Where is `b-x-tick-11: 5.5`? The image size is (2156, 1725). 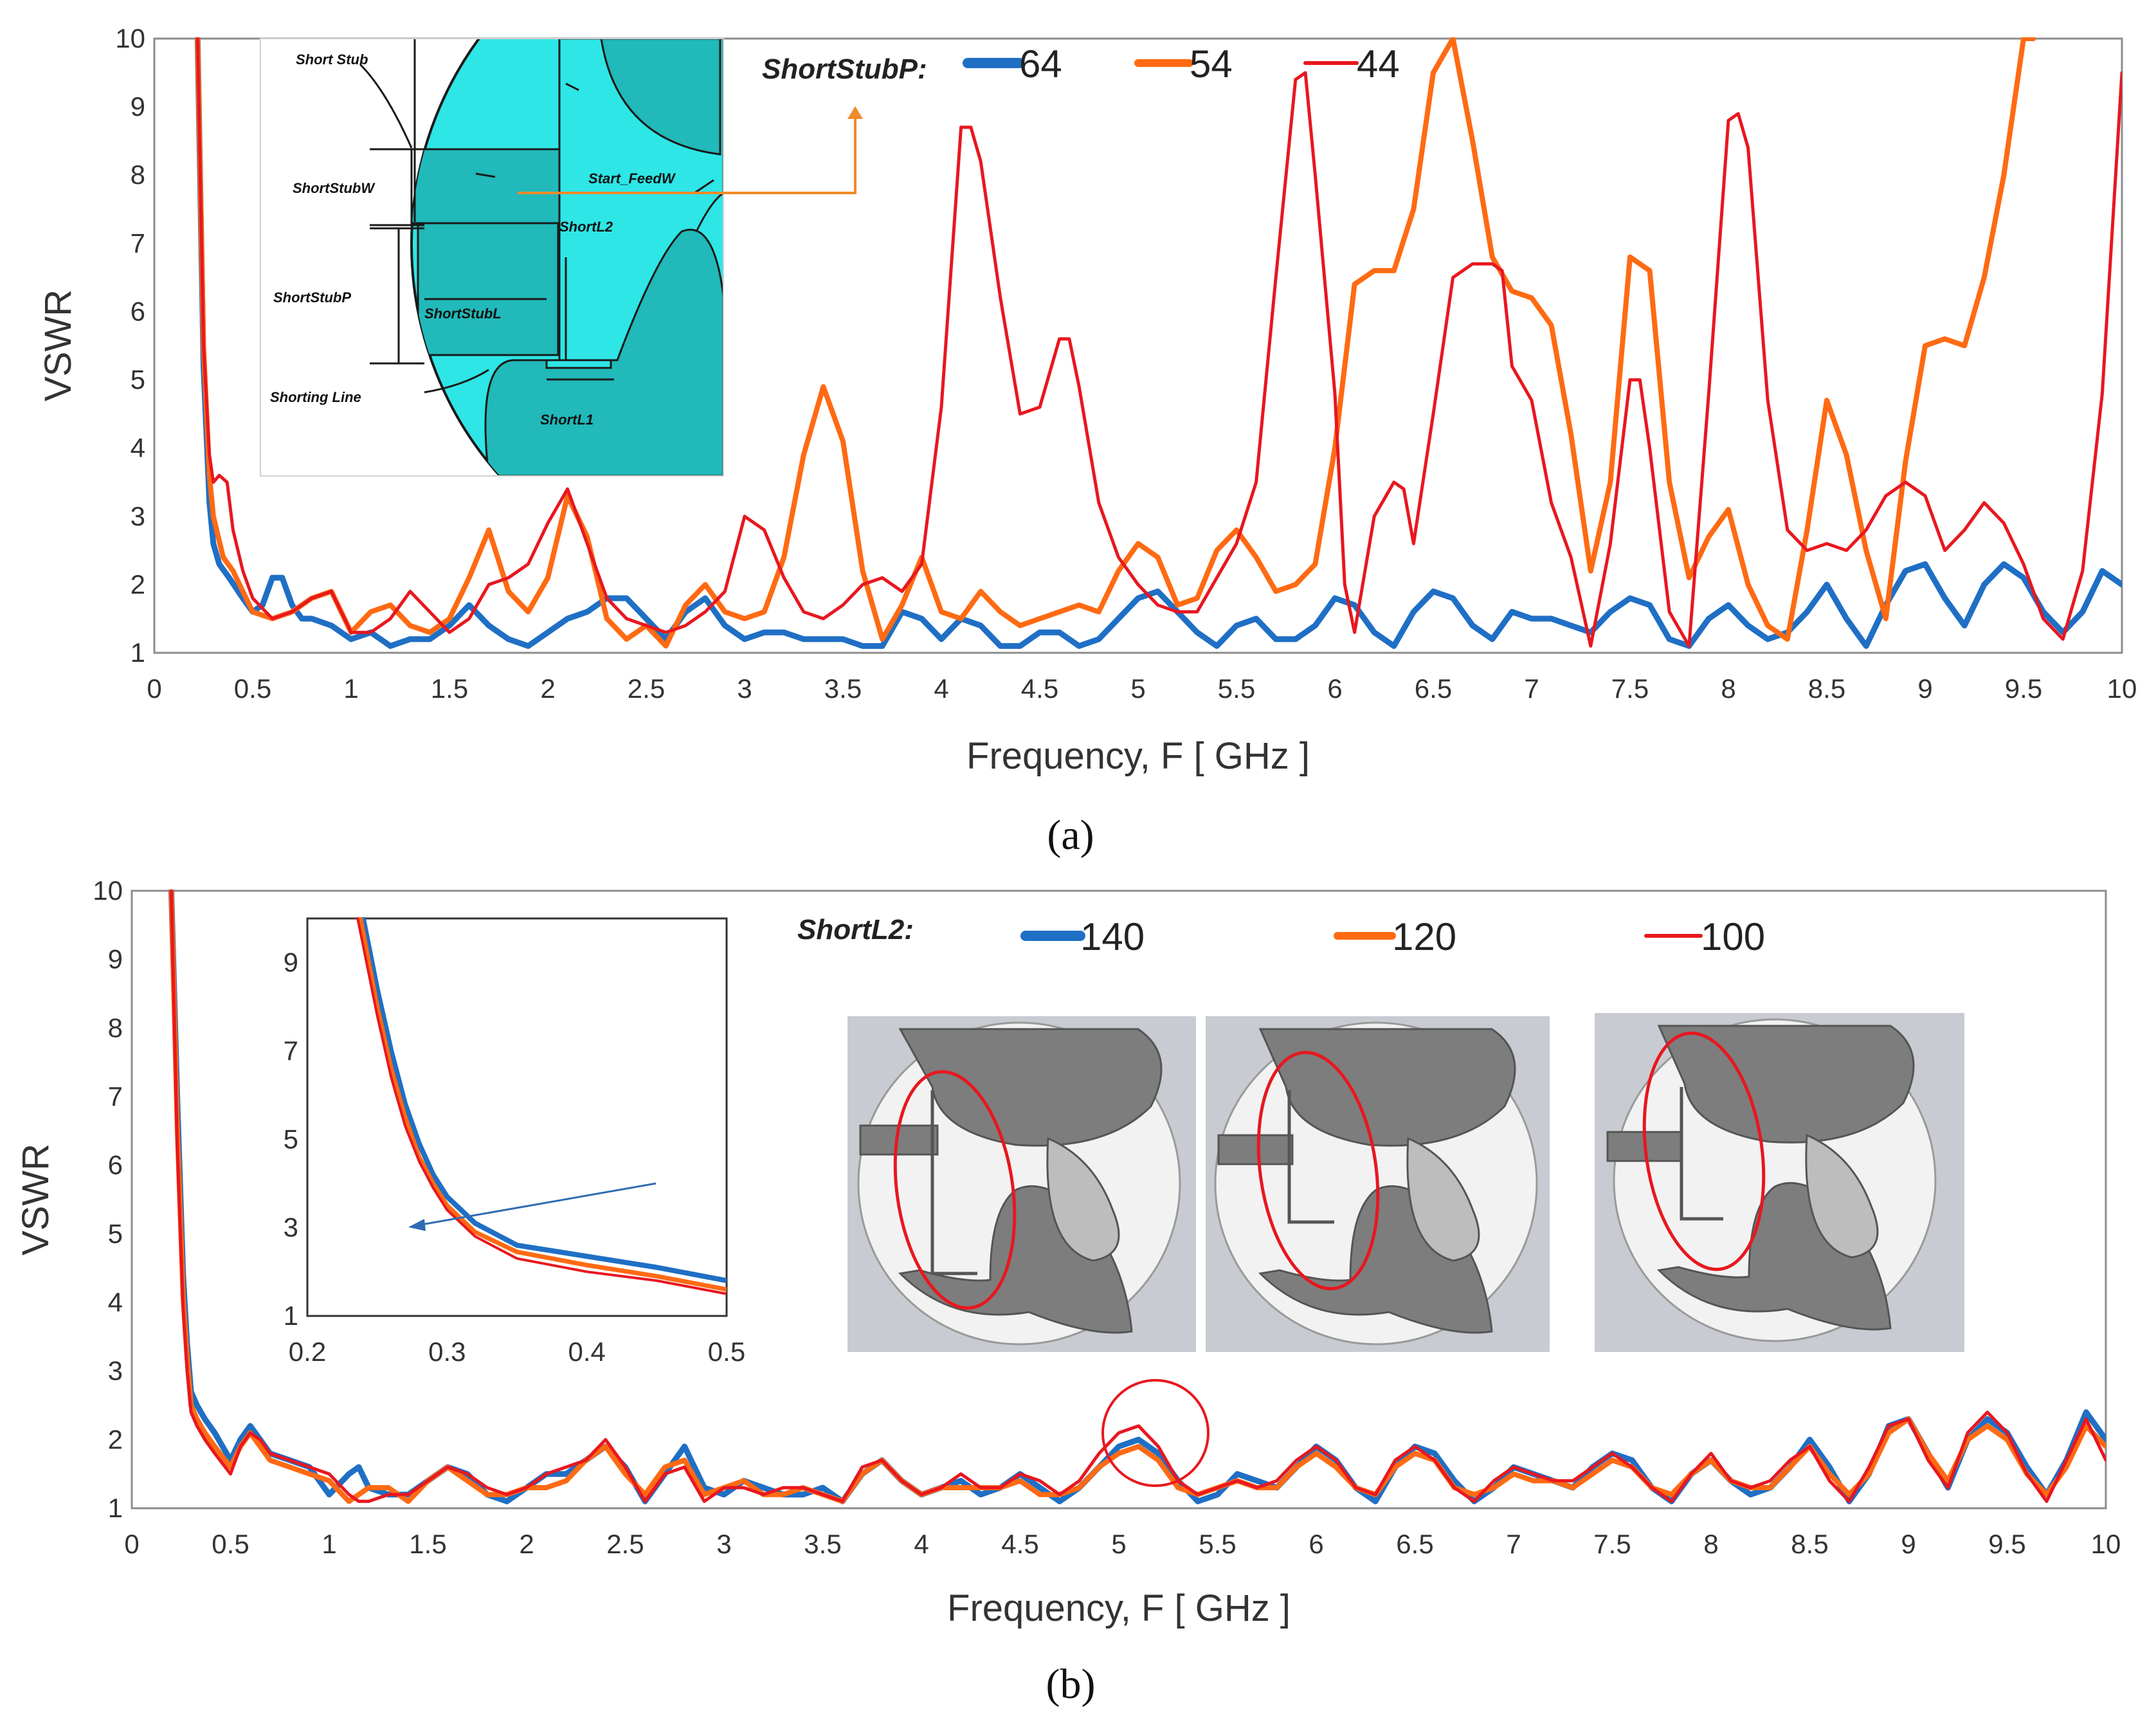 b-x-tick-11: 5.5 is located at coordinates (1217, 1544).